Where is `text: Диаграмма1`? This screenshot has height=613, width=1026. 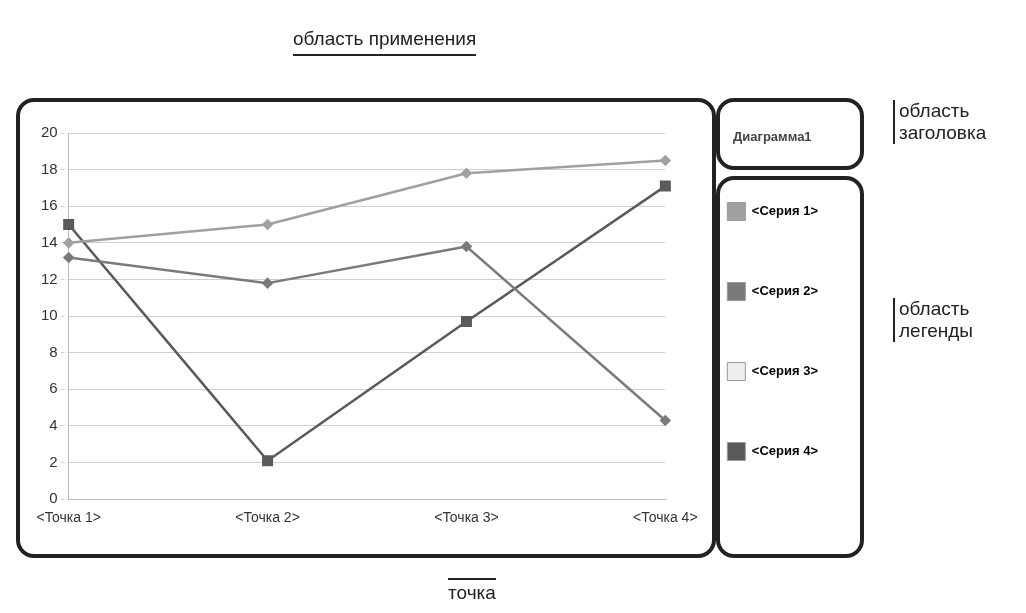 text: Диаграмма1 is located at coordinates (772, 137).